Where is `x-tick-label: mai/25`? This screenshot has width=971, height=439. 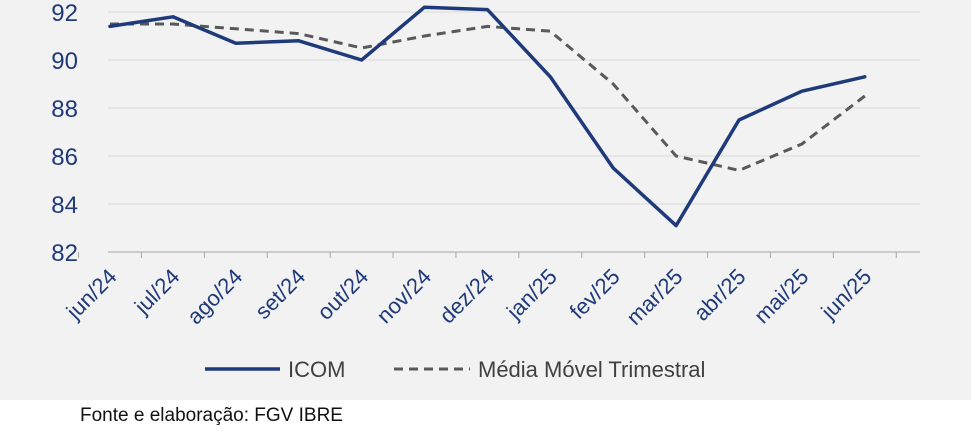
x-tick-label: mai/25 is located at coordinates (781, 296).